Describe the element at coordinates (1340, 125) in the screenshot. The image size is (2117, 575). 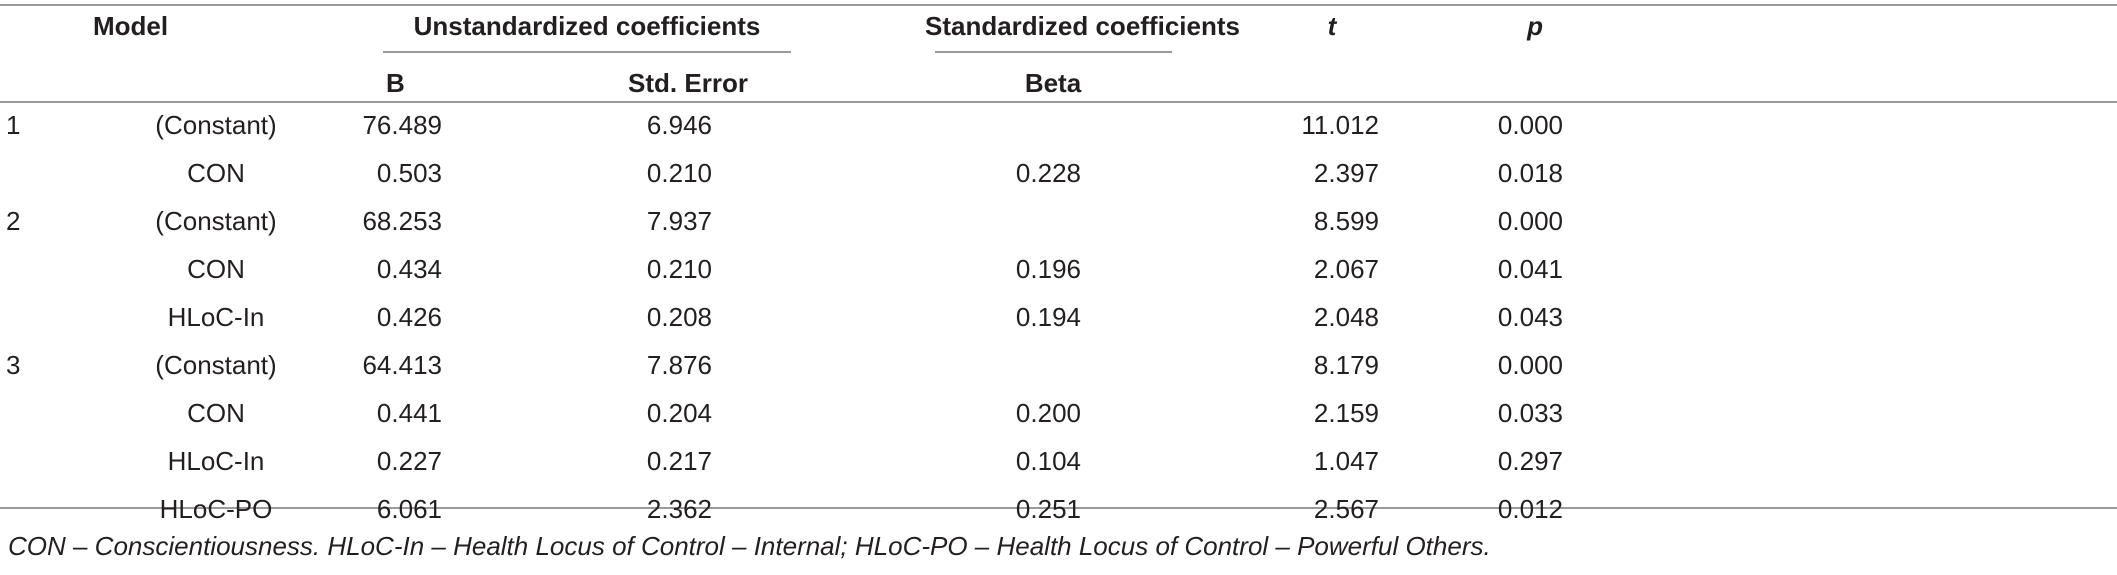
I see `cell-t: 11.012` at that location.